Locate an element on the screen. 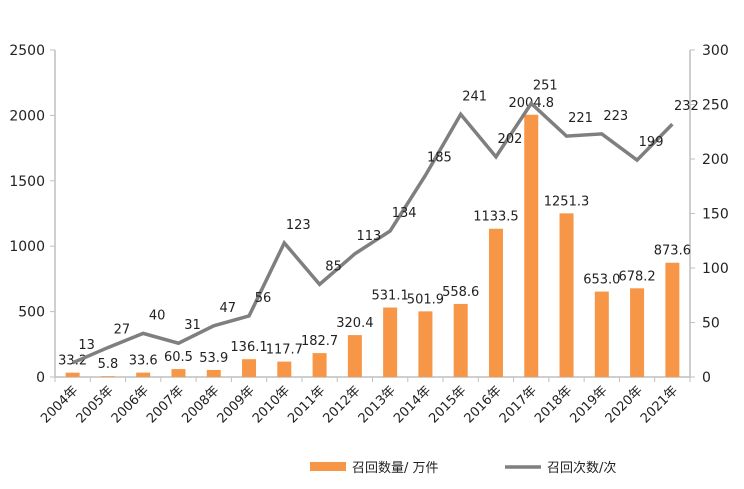  bar-data-label: 60.5 is located at coordinates (178, 357).